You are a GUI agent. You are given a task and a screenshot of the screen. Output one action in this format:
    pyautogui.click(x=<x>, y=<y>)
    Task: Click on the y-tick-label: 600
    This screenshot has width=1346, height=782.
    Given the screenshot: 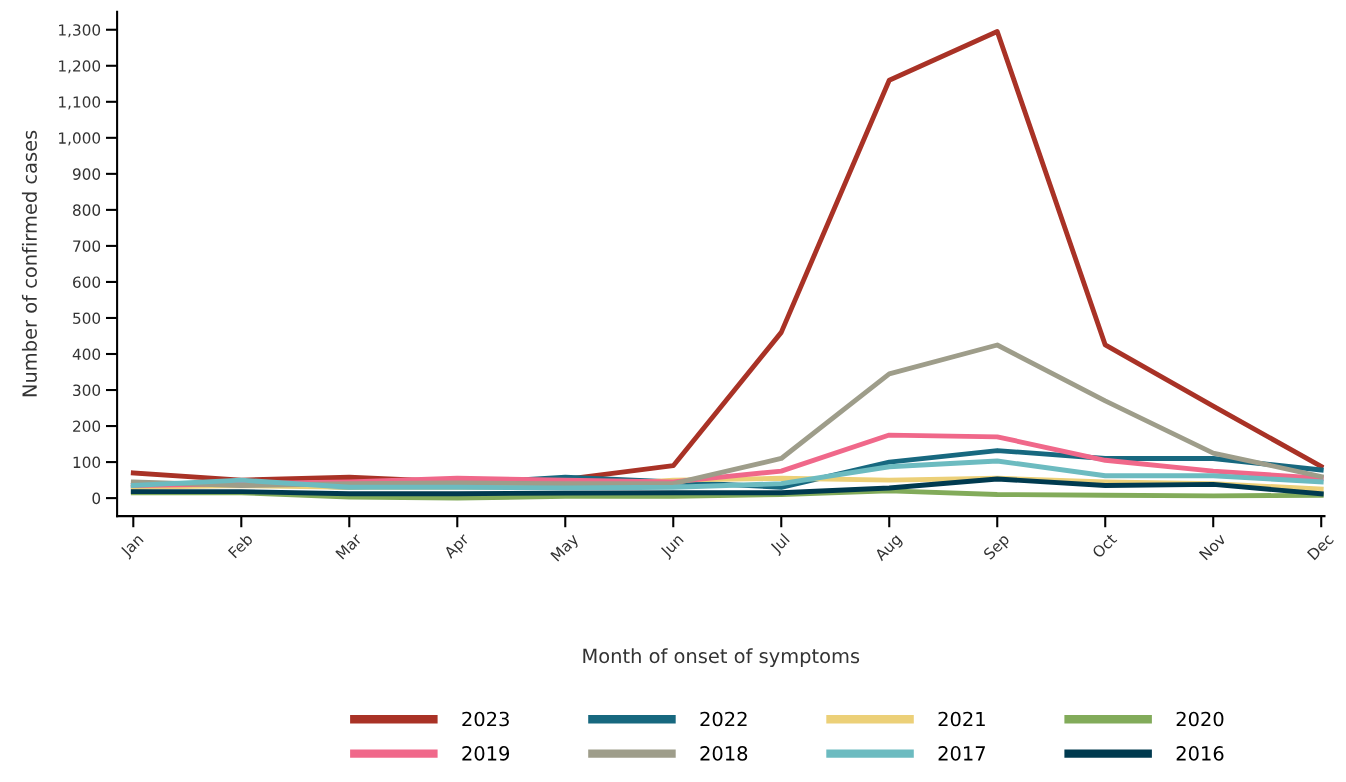 What is the action you would take?
    pyautogui.click(x=87, y=282)
    